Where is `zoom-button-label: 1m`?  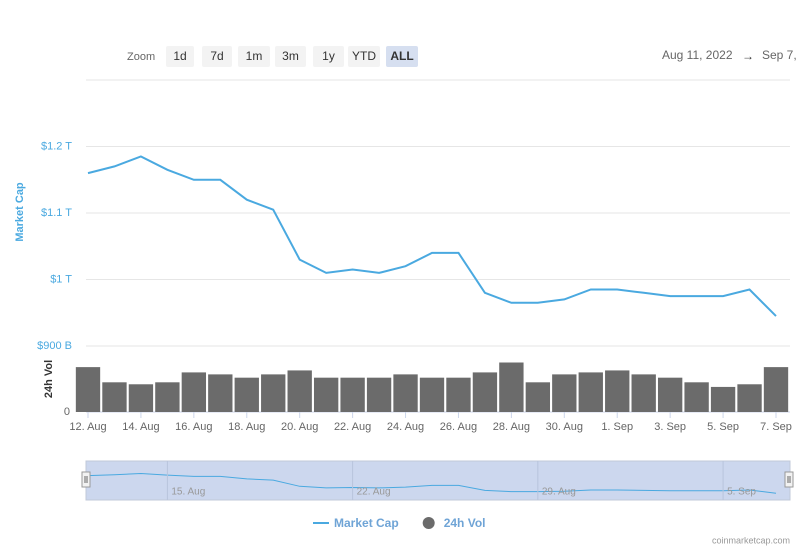 zoom-button-label: 1m is located at coordinates (254, 56).